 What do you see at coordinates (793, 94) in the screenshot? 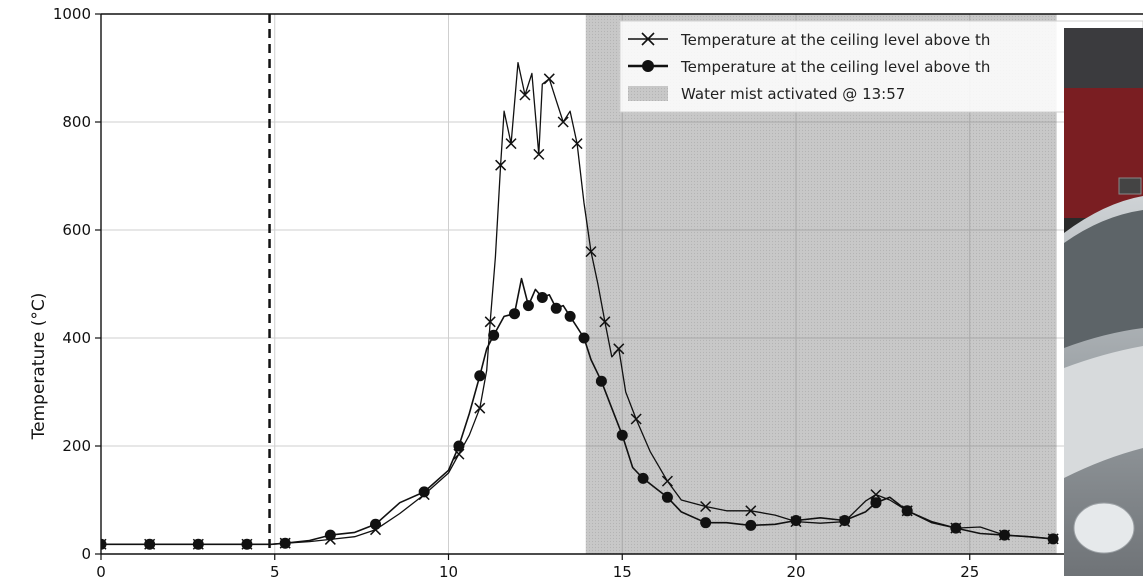
I see `legend-label-water-mist: Water mist activated @ 13:57` at bounding box center [793, 94].